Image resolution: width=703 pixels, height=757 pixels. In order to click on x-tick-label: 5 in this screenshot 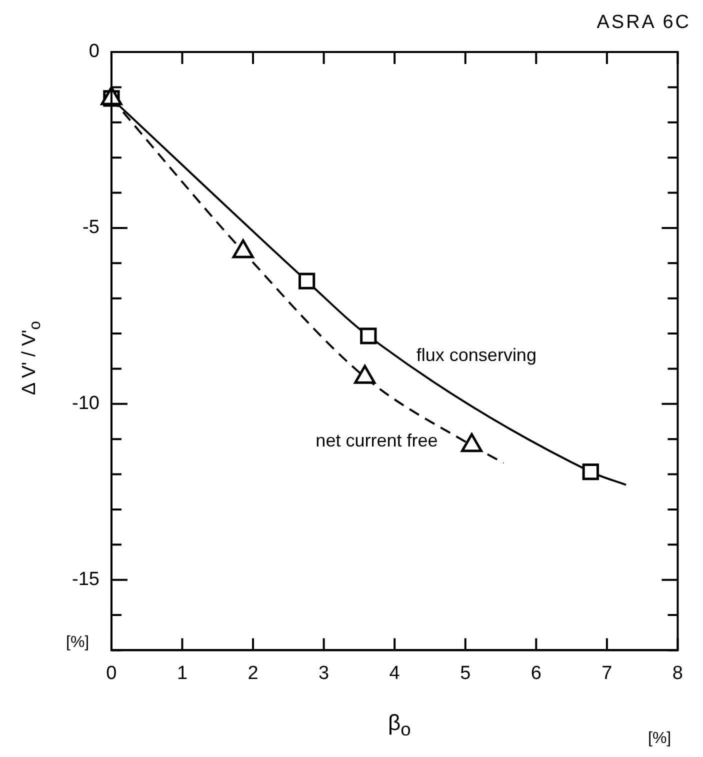, I will do `click(465, 673)`.